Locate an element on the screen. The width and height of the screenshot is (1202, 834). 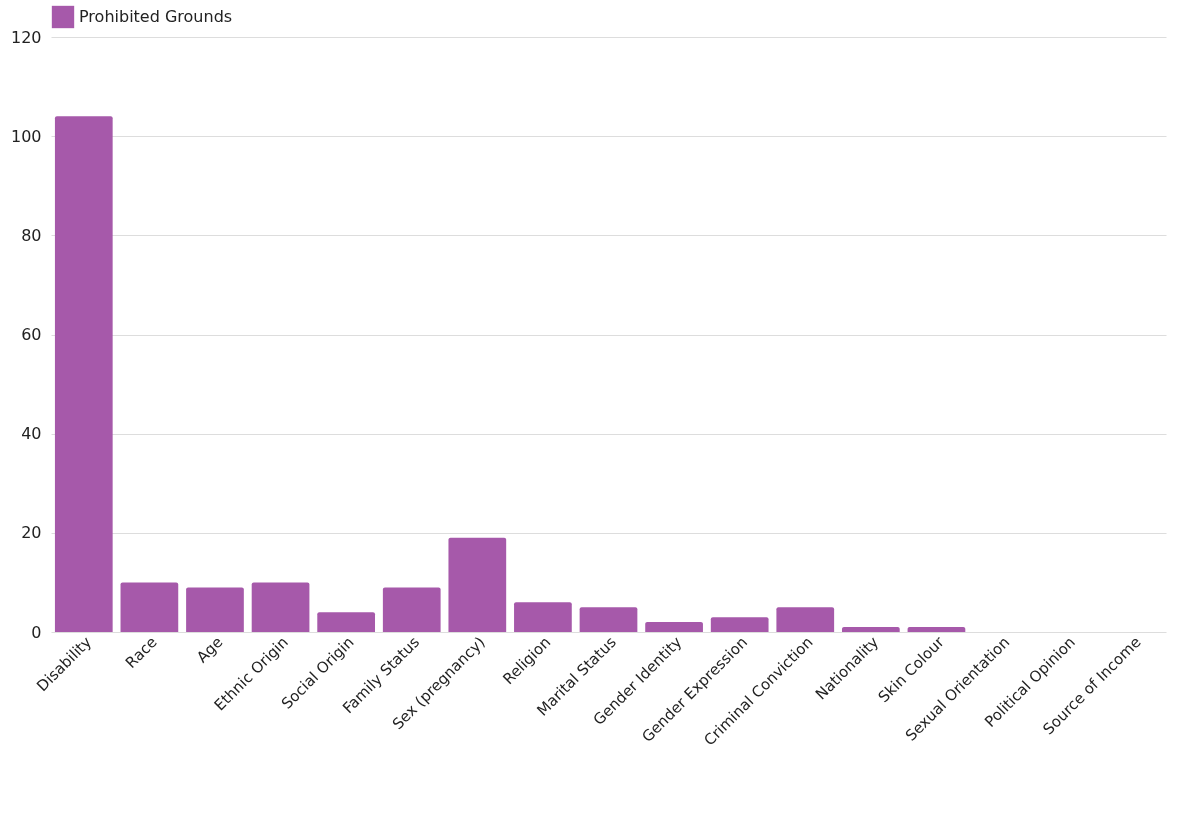
y-tick-label: 100 is located at coordinates (26, 136).